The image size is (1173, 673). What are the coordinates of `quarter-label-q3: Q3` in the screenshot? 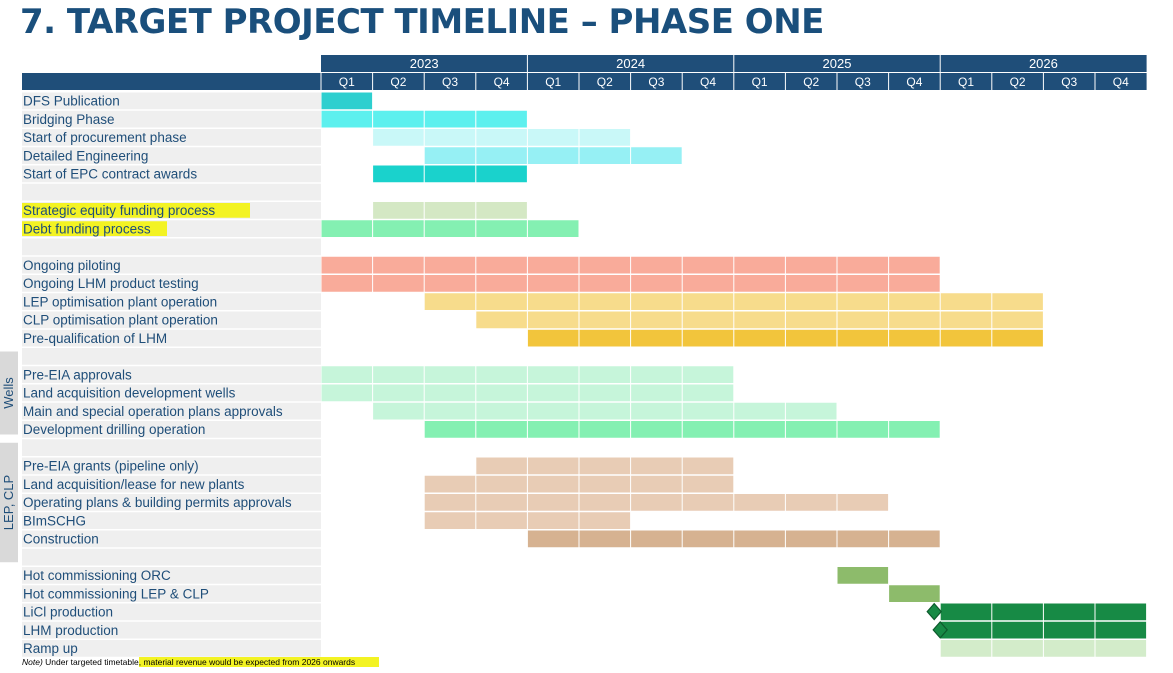 It's located at (656, 82).